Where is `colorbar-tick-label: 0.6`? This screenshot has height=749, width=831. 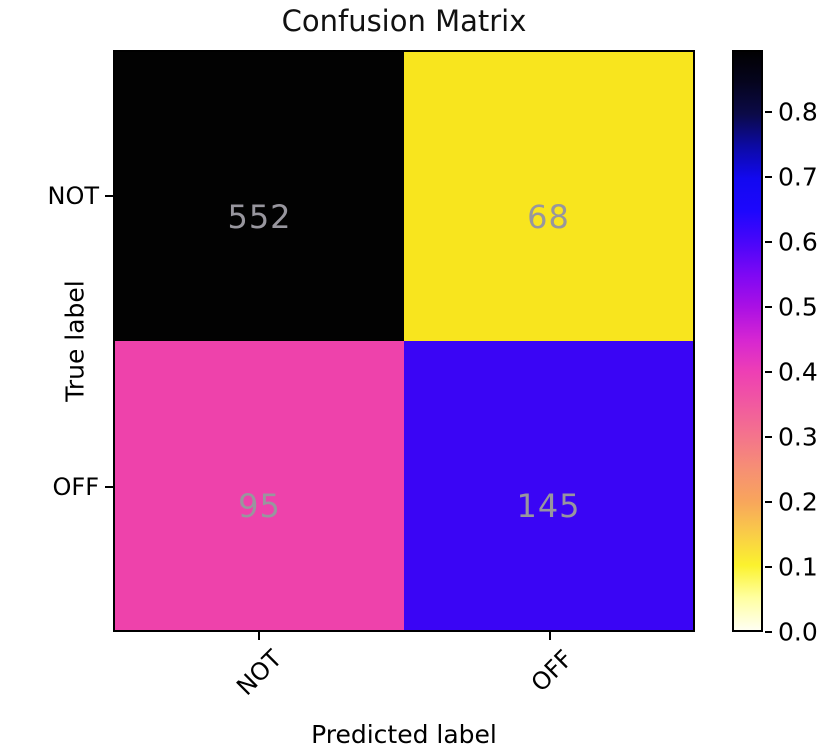
colorbar-tick-label: 0.6 is located at coordinates (798, 242).